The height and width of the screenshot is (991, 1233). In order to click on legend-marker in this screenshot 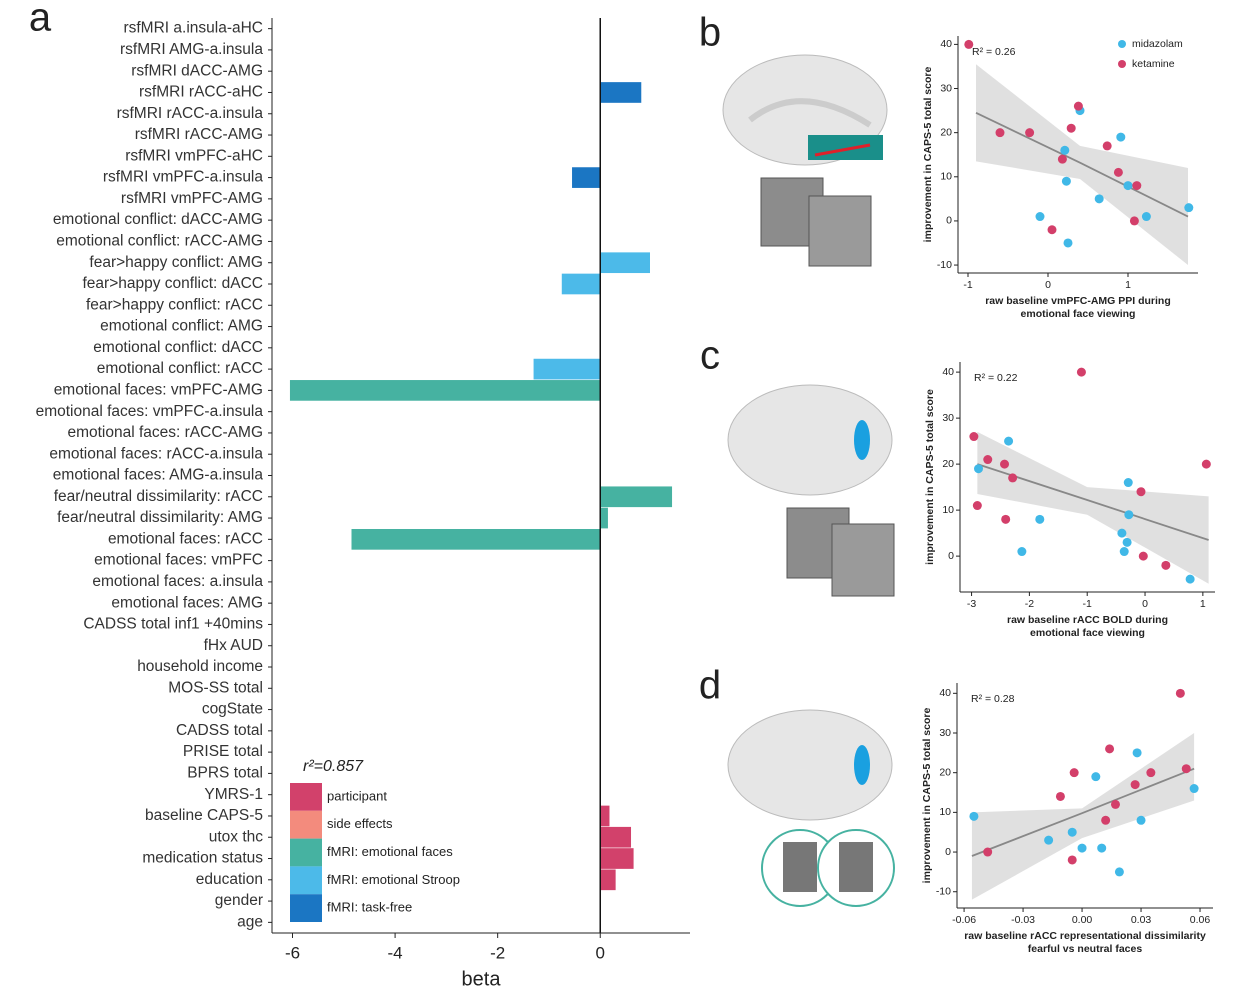, I will do `click(1122, 64)`.